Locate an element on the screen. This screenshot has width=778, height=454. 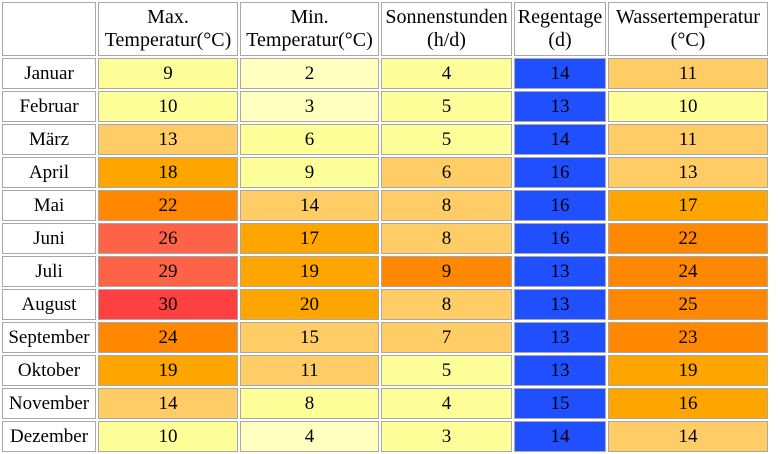
water-temperature-cell: 19 is located at coordinates (688, 370).